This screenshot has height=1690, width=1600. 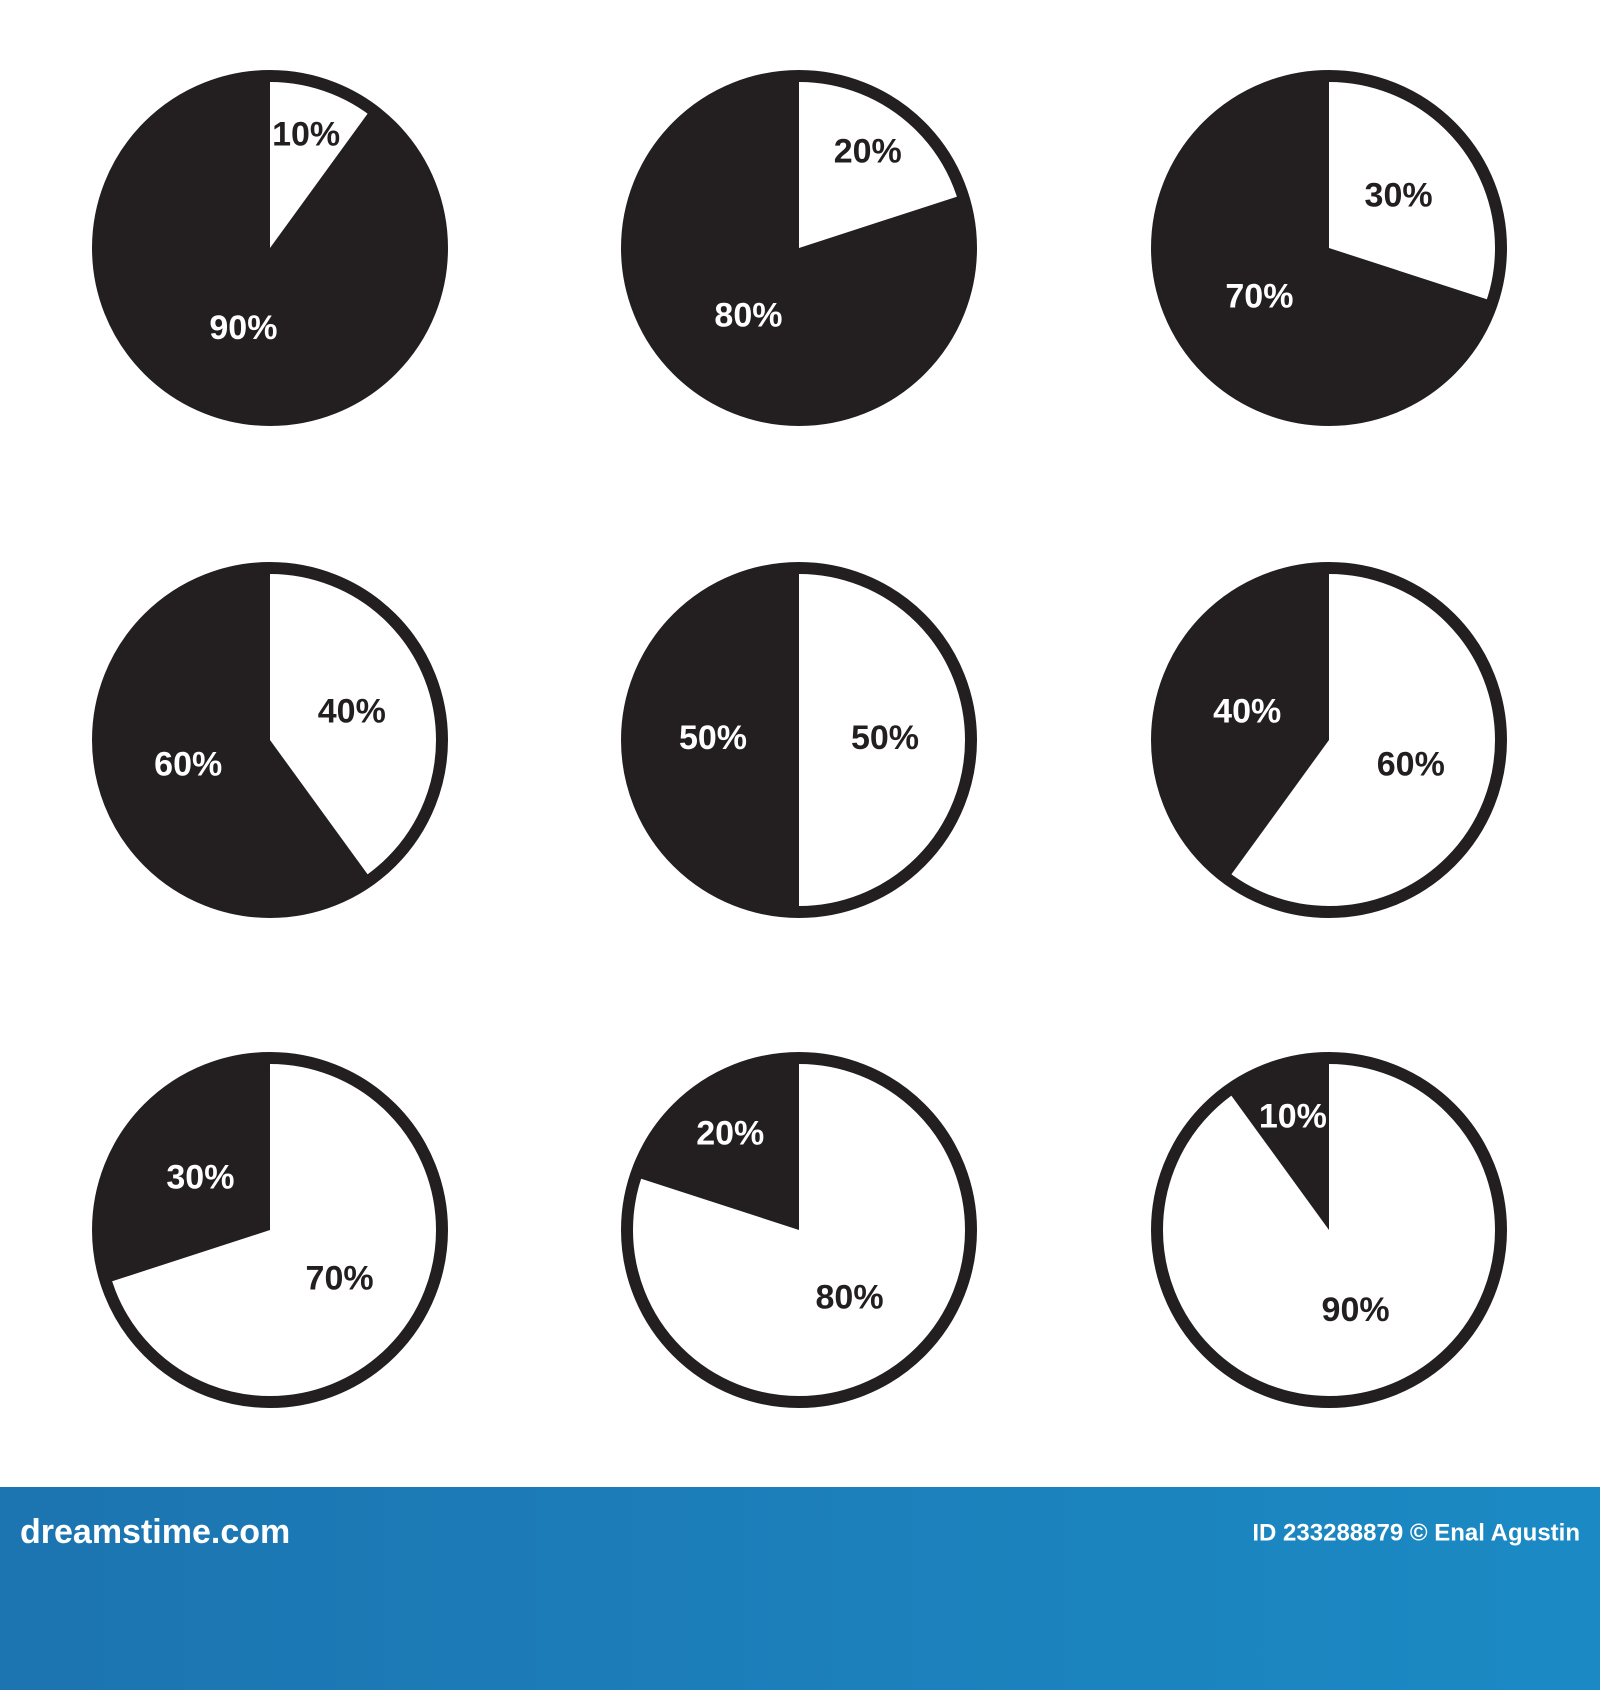 I want to click on footer-bar, so click(x=800, y=1588).